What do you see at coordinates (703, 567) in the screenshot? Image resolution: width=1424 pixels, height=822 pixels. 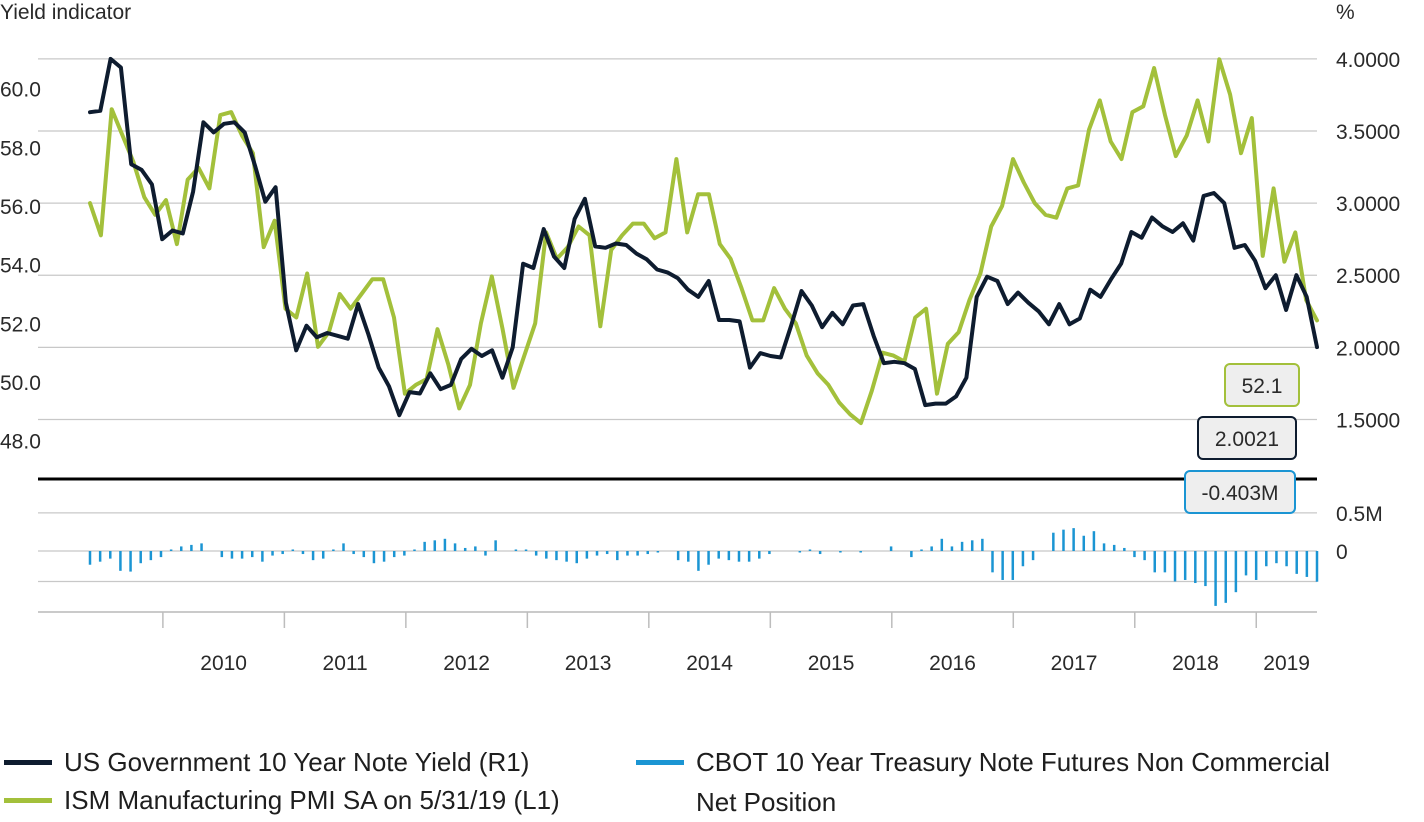 I see `net-position-bars` at bounding box center [703, 567].